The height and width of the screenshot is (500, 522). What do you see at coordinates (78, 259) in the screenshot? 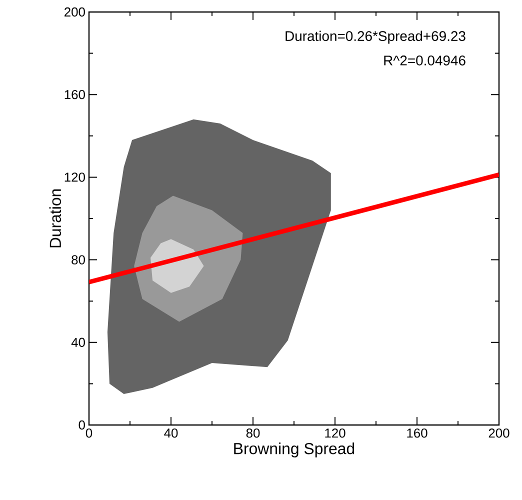
I see `y-tick-label: 80` at bounding box center [78, 259].